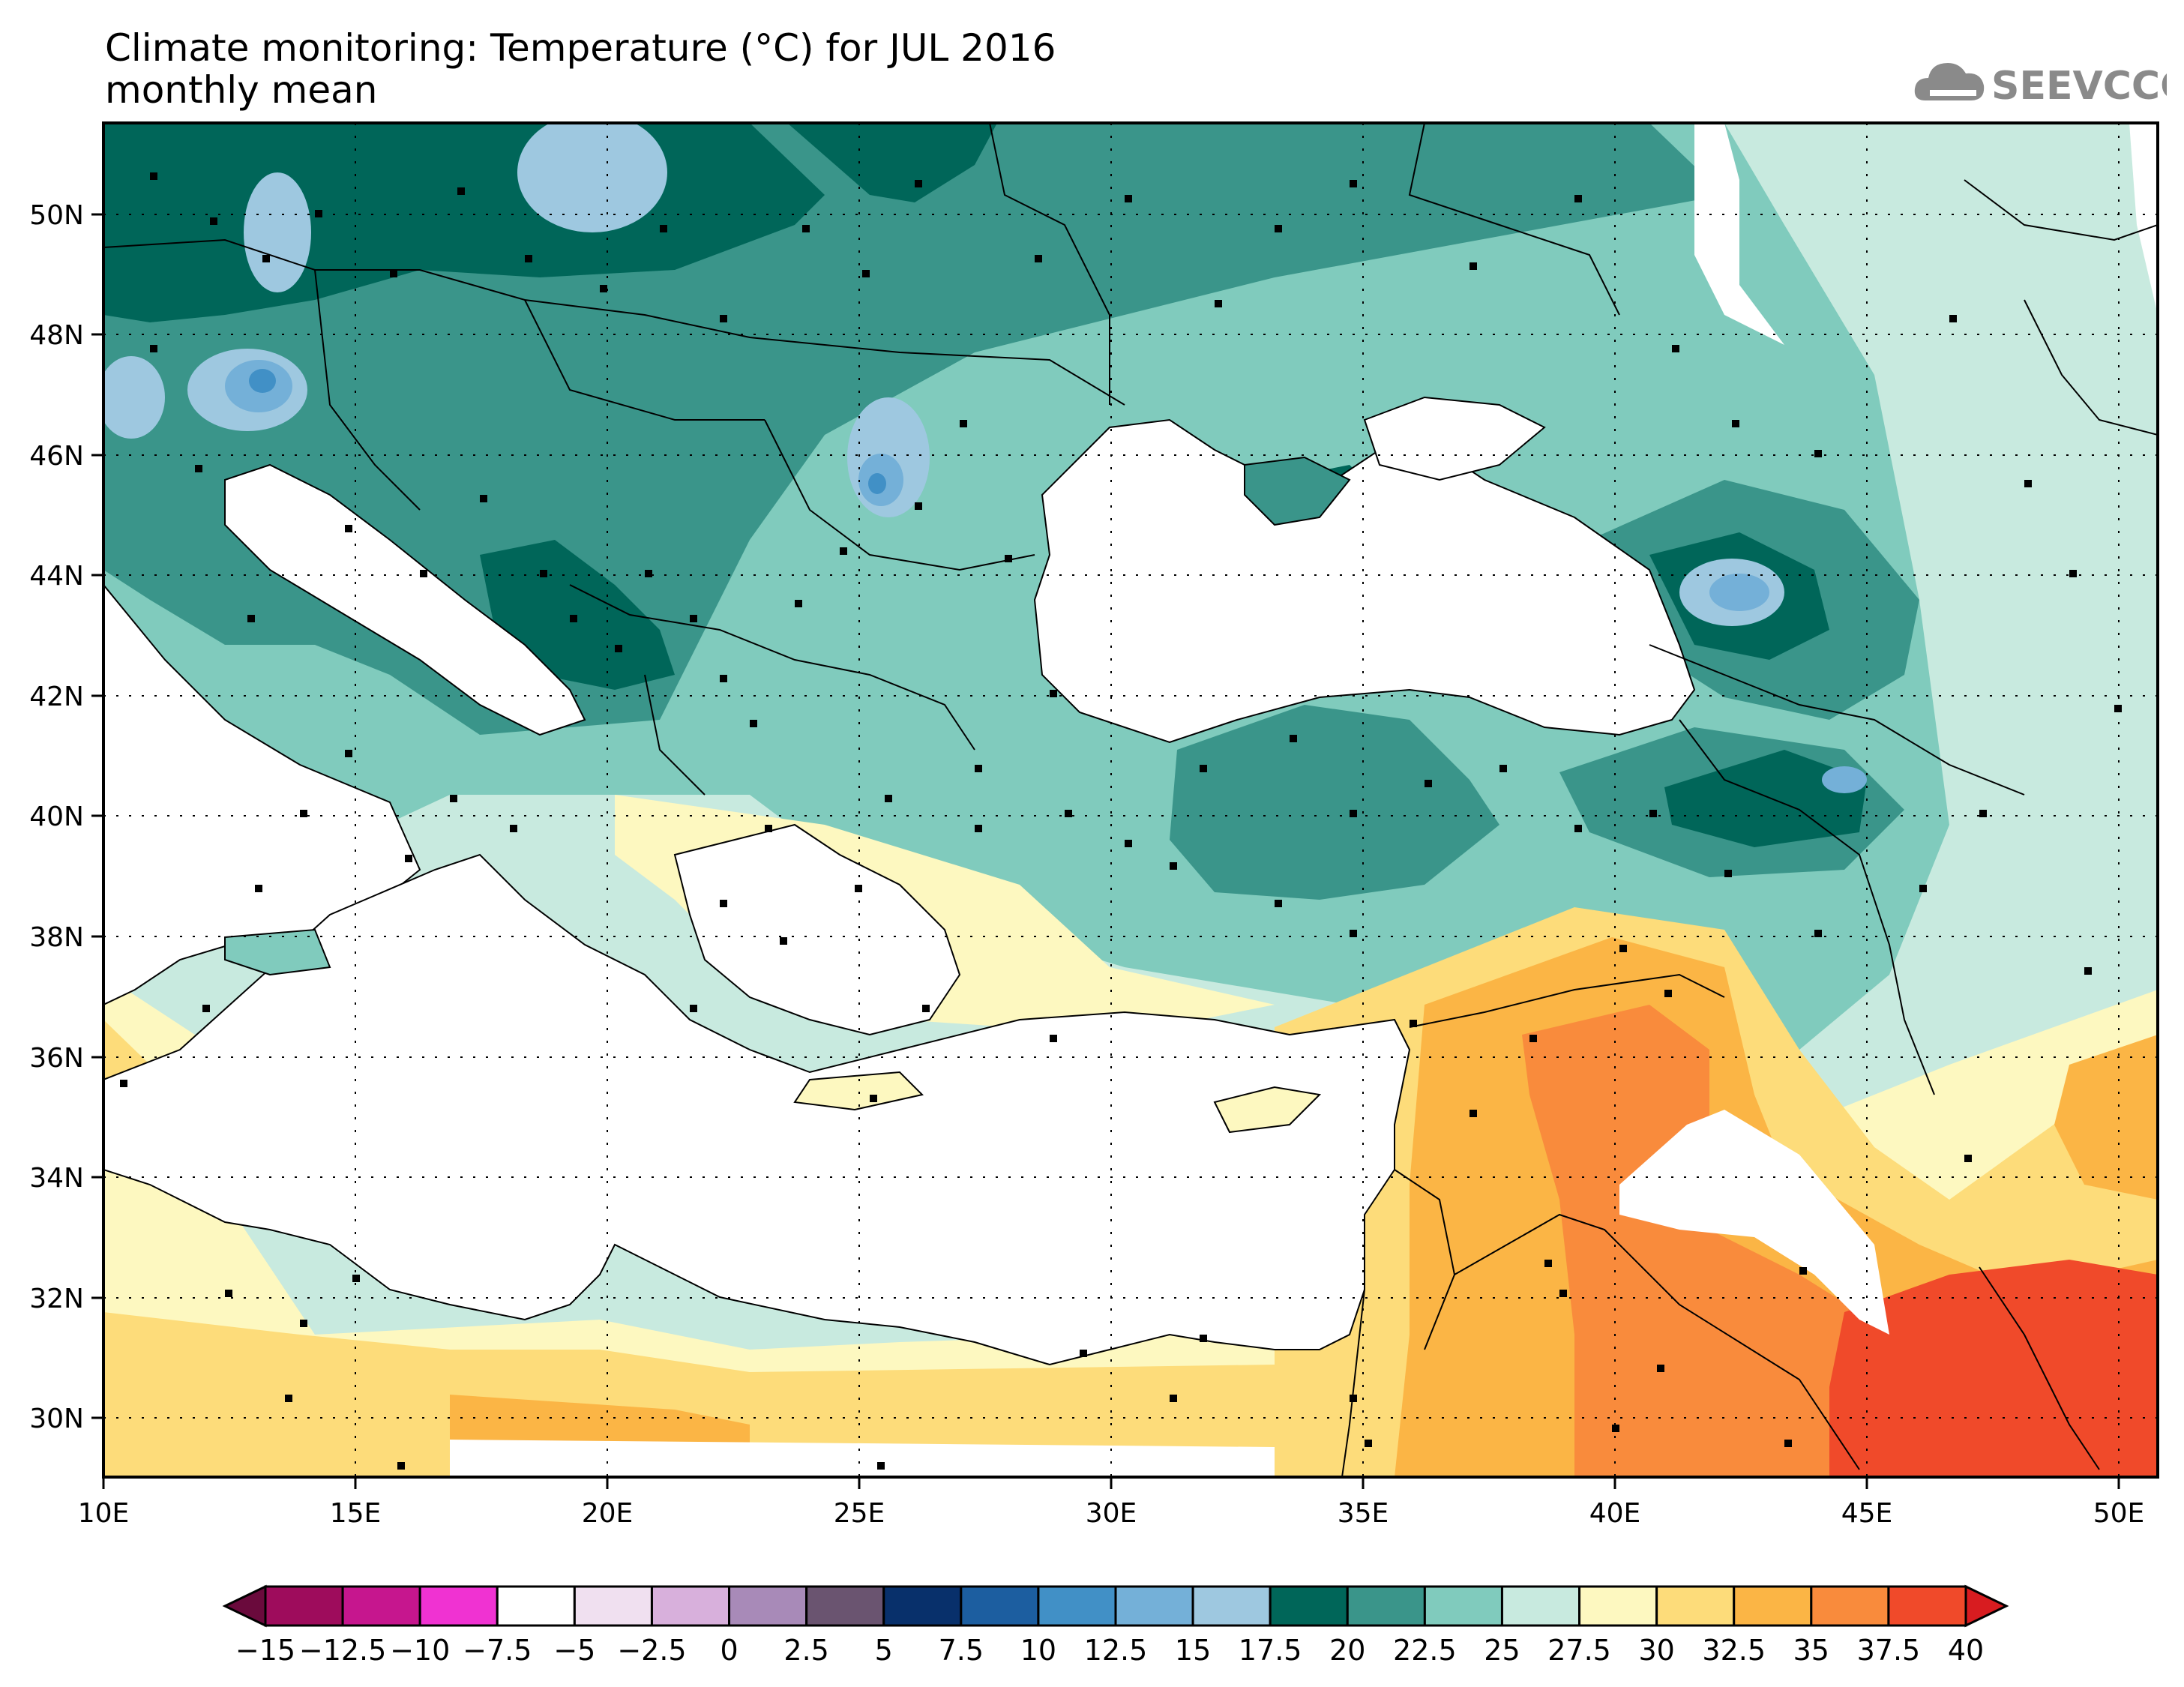  I want to click on colorbar-label: 30, so click(1656, 1650).